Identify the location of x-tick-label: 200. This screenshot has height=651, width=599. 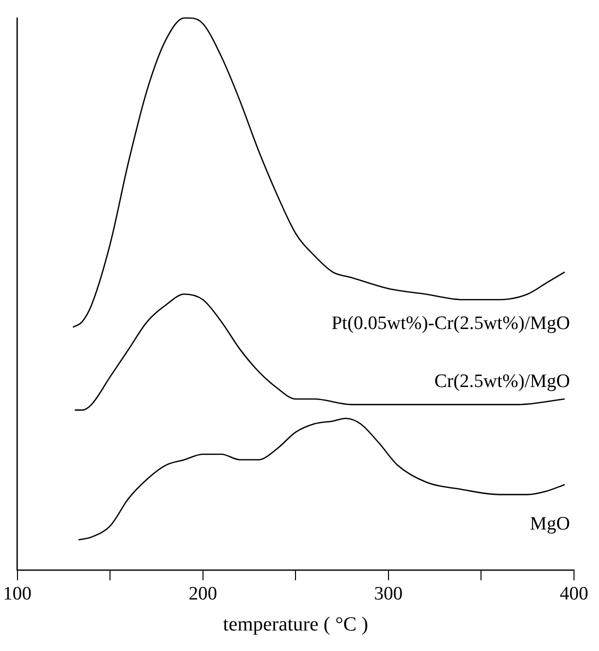
(203, 594).